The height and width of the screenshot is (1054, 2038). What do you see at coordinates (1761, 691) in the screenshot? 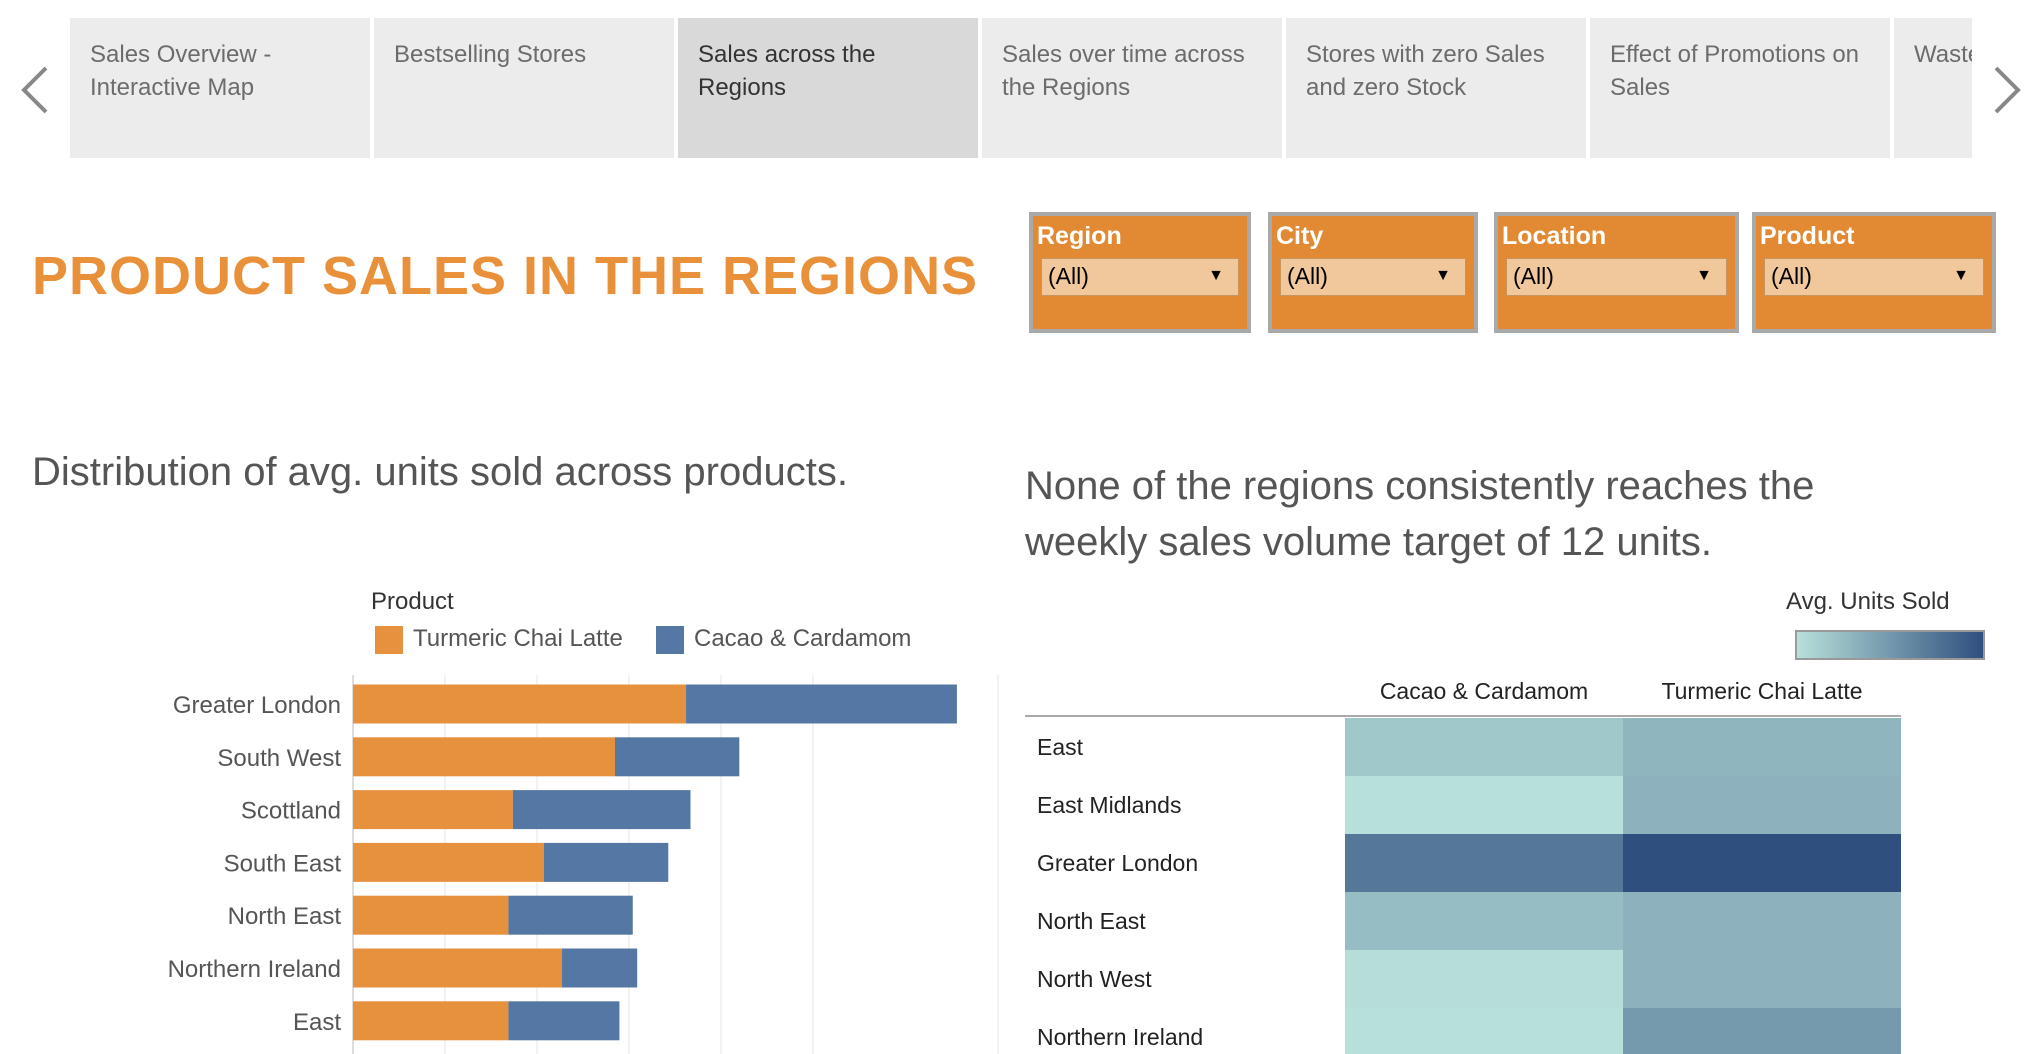
I see `heatmap-column-label: Turmeric Chai Latte` at bounding box center [1761, 691].